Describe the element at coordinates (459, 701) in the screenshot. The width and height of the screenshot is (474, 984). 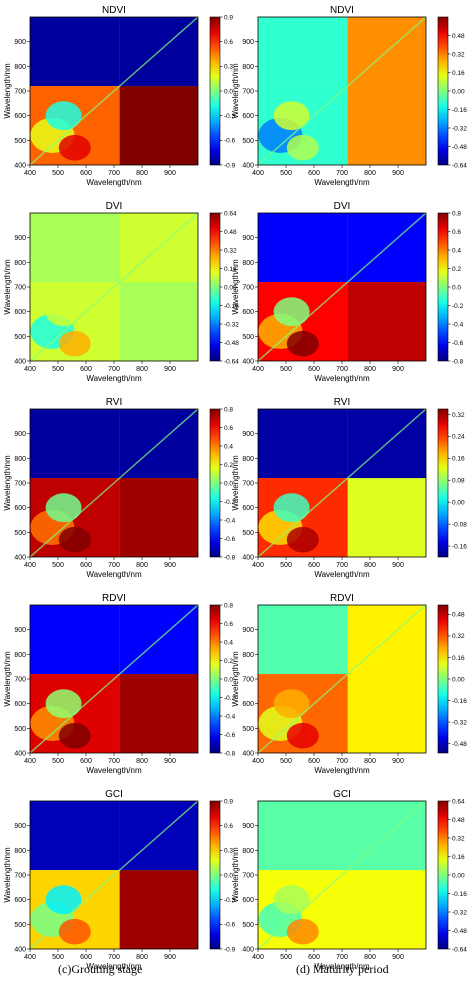
I see `colorbar-tick-label: -0.16` at that location.